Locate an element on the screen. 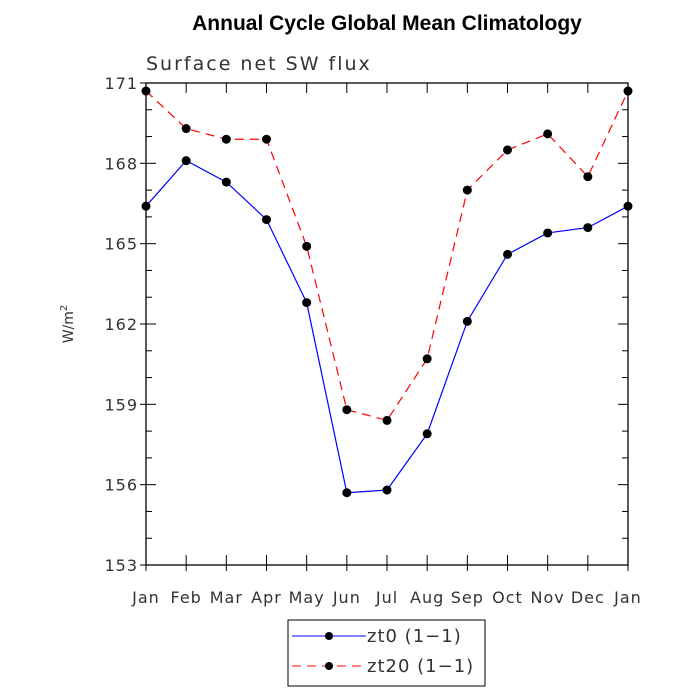 This screenshot has height=700, width=700. x-tick-label: May is located at coordinates (307, 597).